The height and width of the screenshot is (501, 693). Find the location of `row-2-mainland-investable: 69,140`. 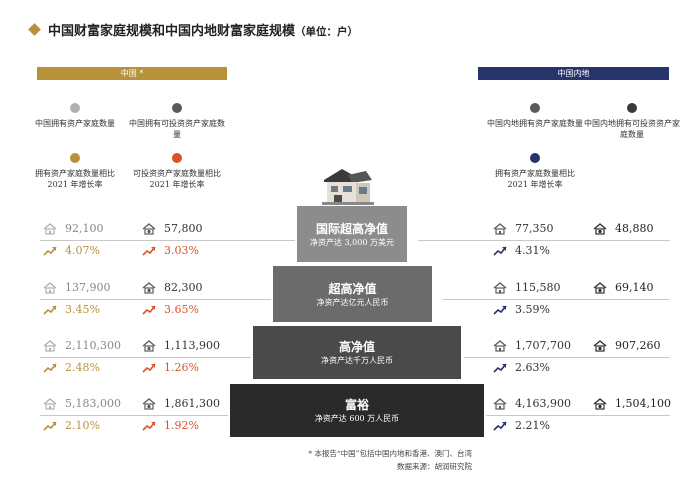

row-2-mainland-investable: 69,140 is located at coordinates (623, 287).